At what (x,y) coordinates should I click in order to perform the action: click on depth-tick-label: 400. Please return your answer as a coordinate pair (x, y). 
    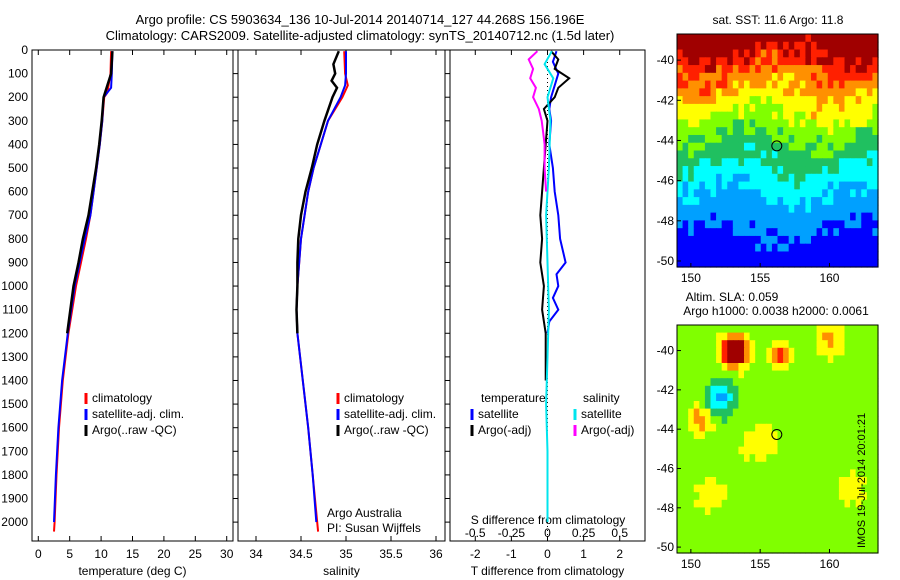
    Looking at the image, I should click on (18, 144).